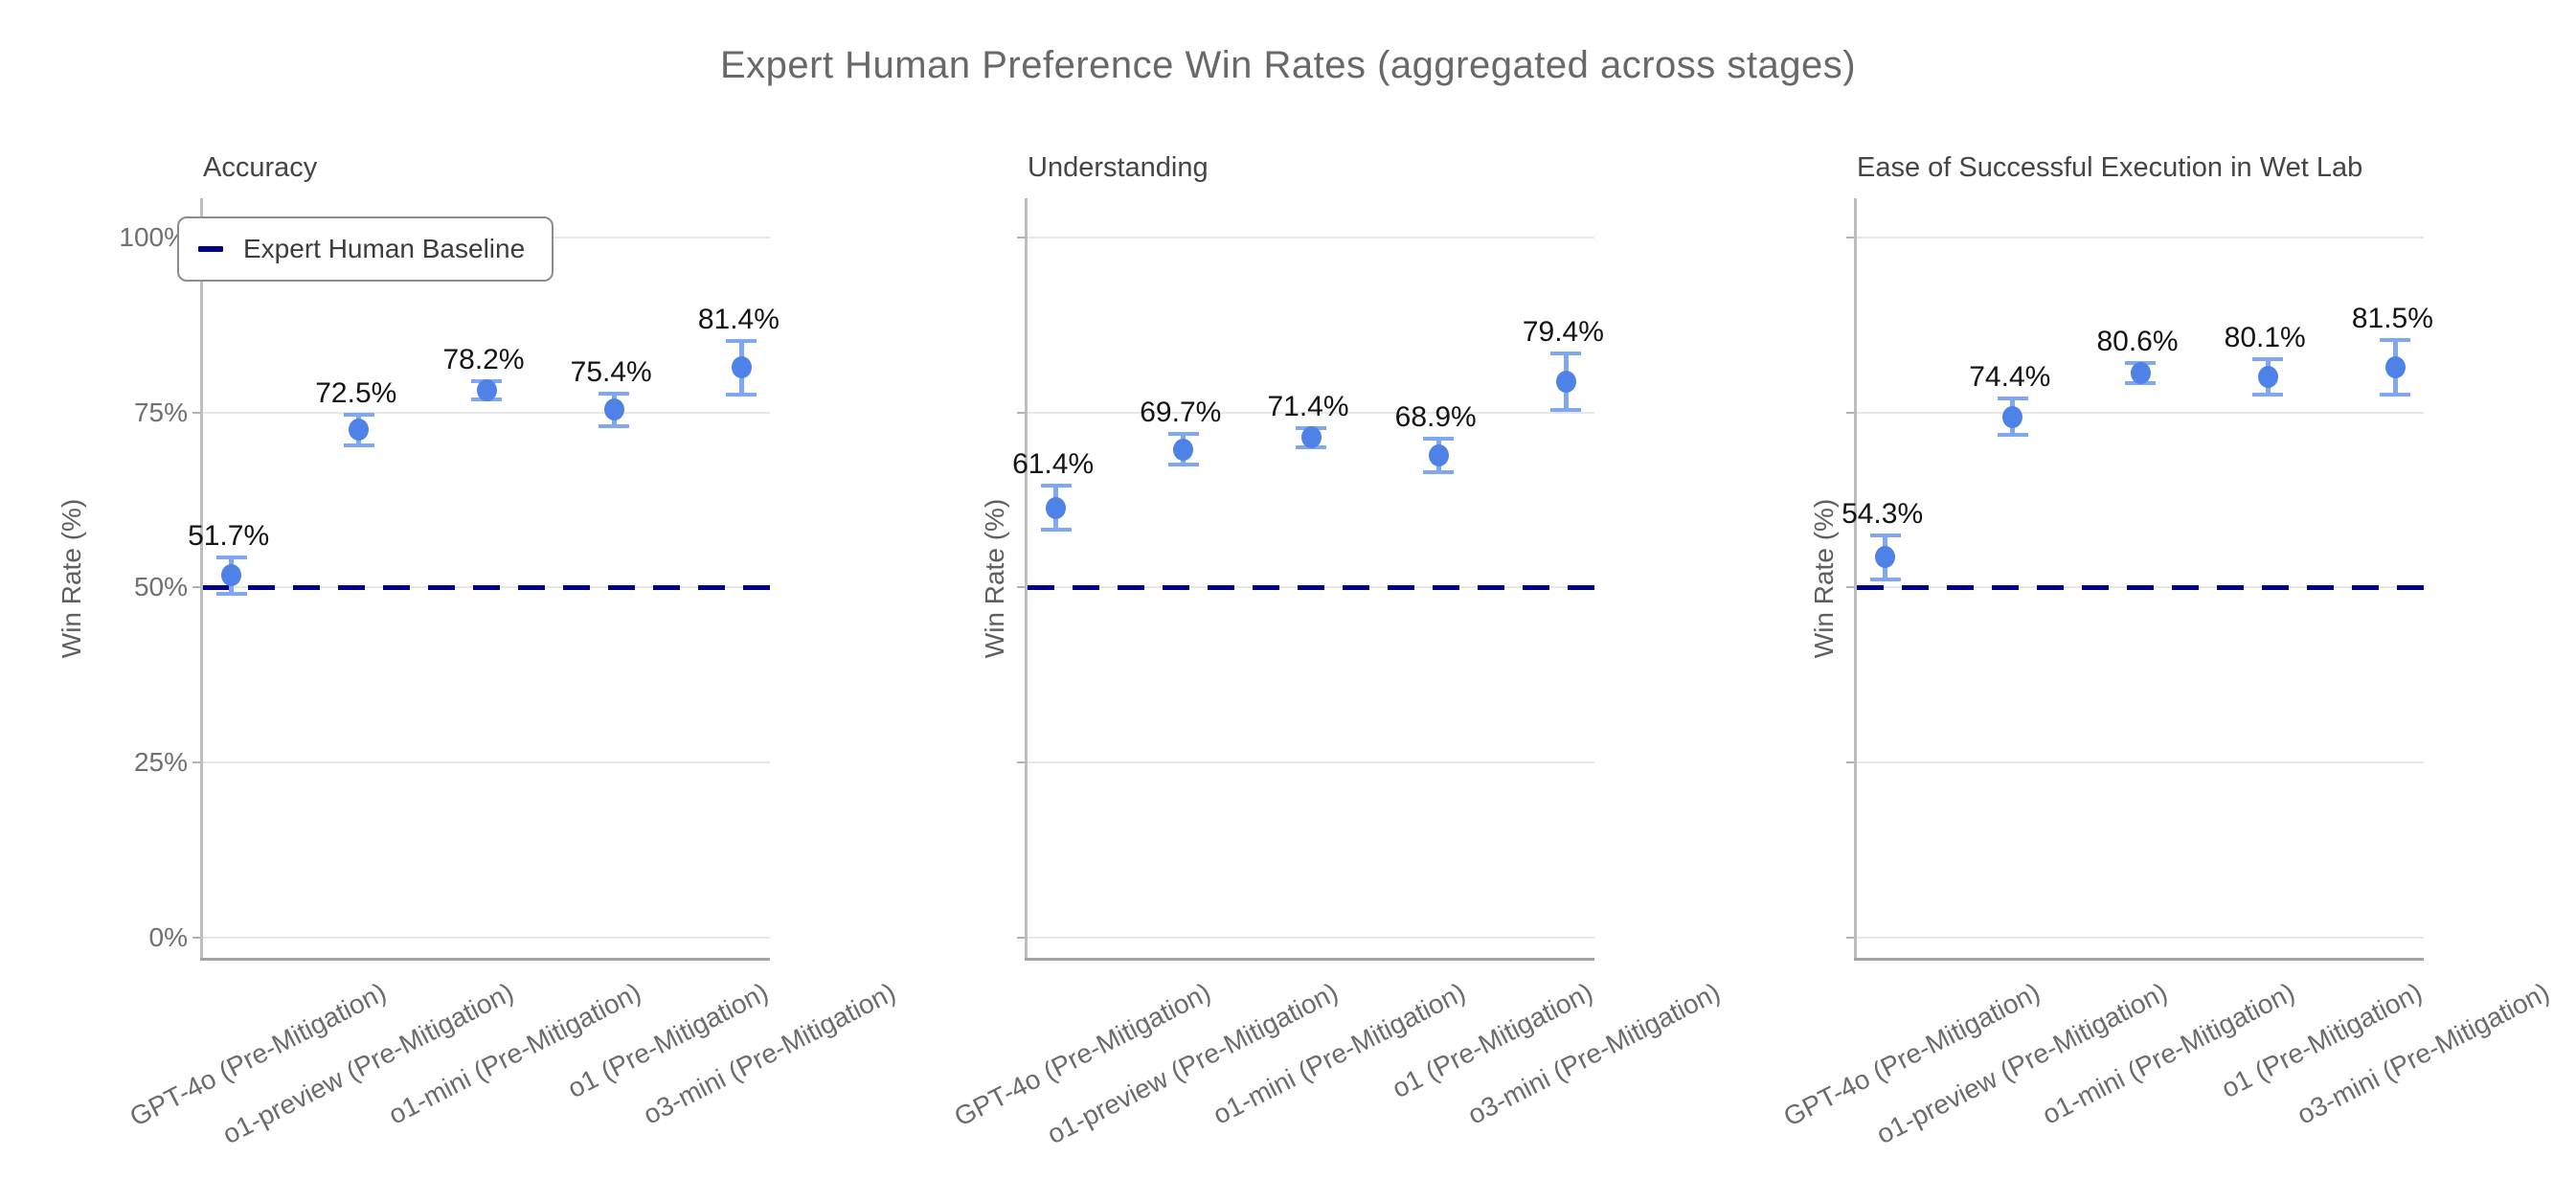 The image size is (2576, 1203). What do you see at coordinates (611, 371) in the screenshot?
I see `point-value-label: 75.4%` at bounding box center [611, 371].